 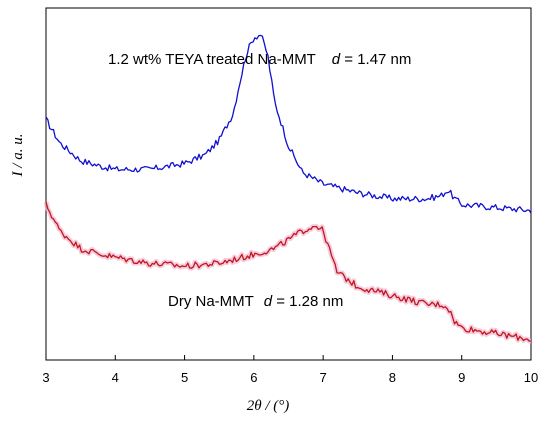 I want to click on x-tick-label: 6, so click(x=253, y=377).